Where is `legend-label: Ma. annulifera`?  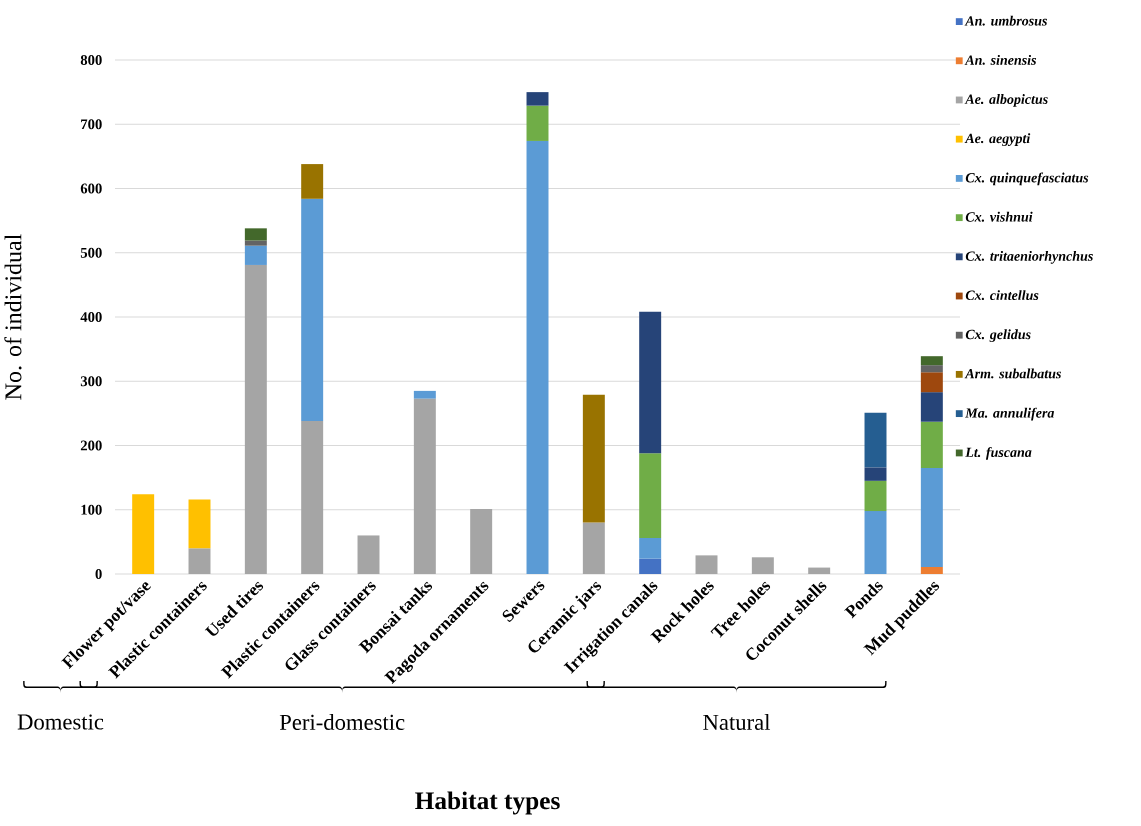
legend-label: Ma. annulifera is located at coordinates (1010, 414).